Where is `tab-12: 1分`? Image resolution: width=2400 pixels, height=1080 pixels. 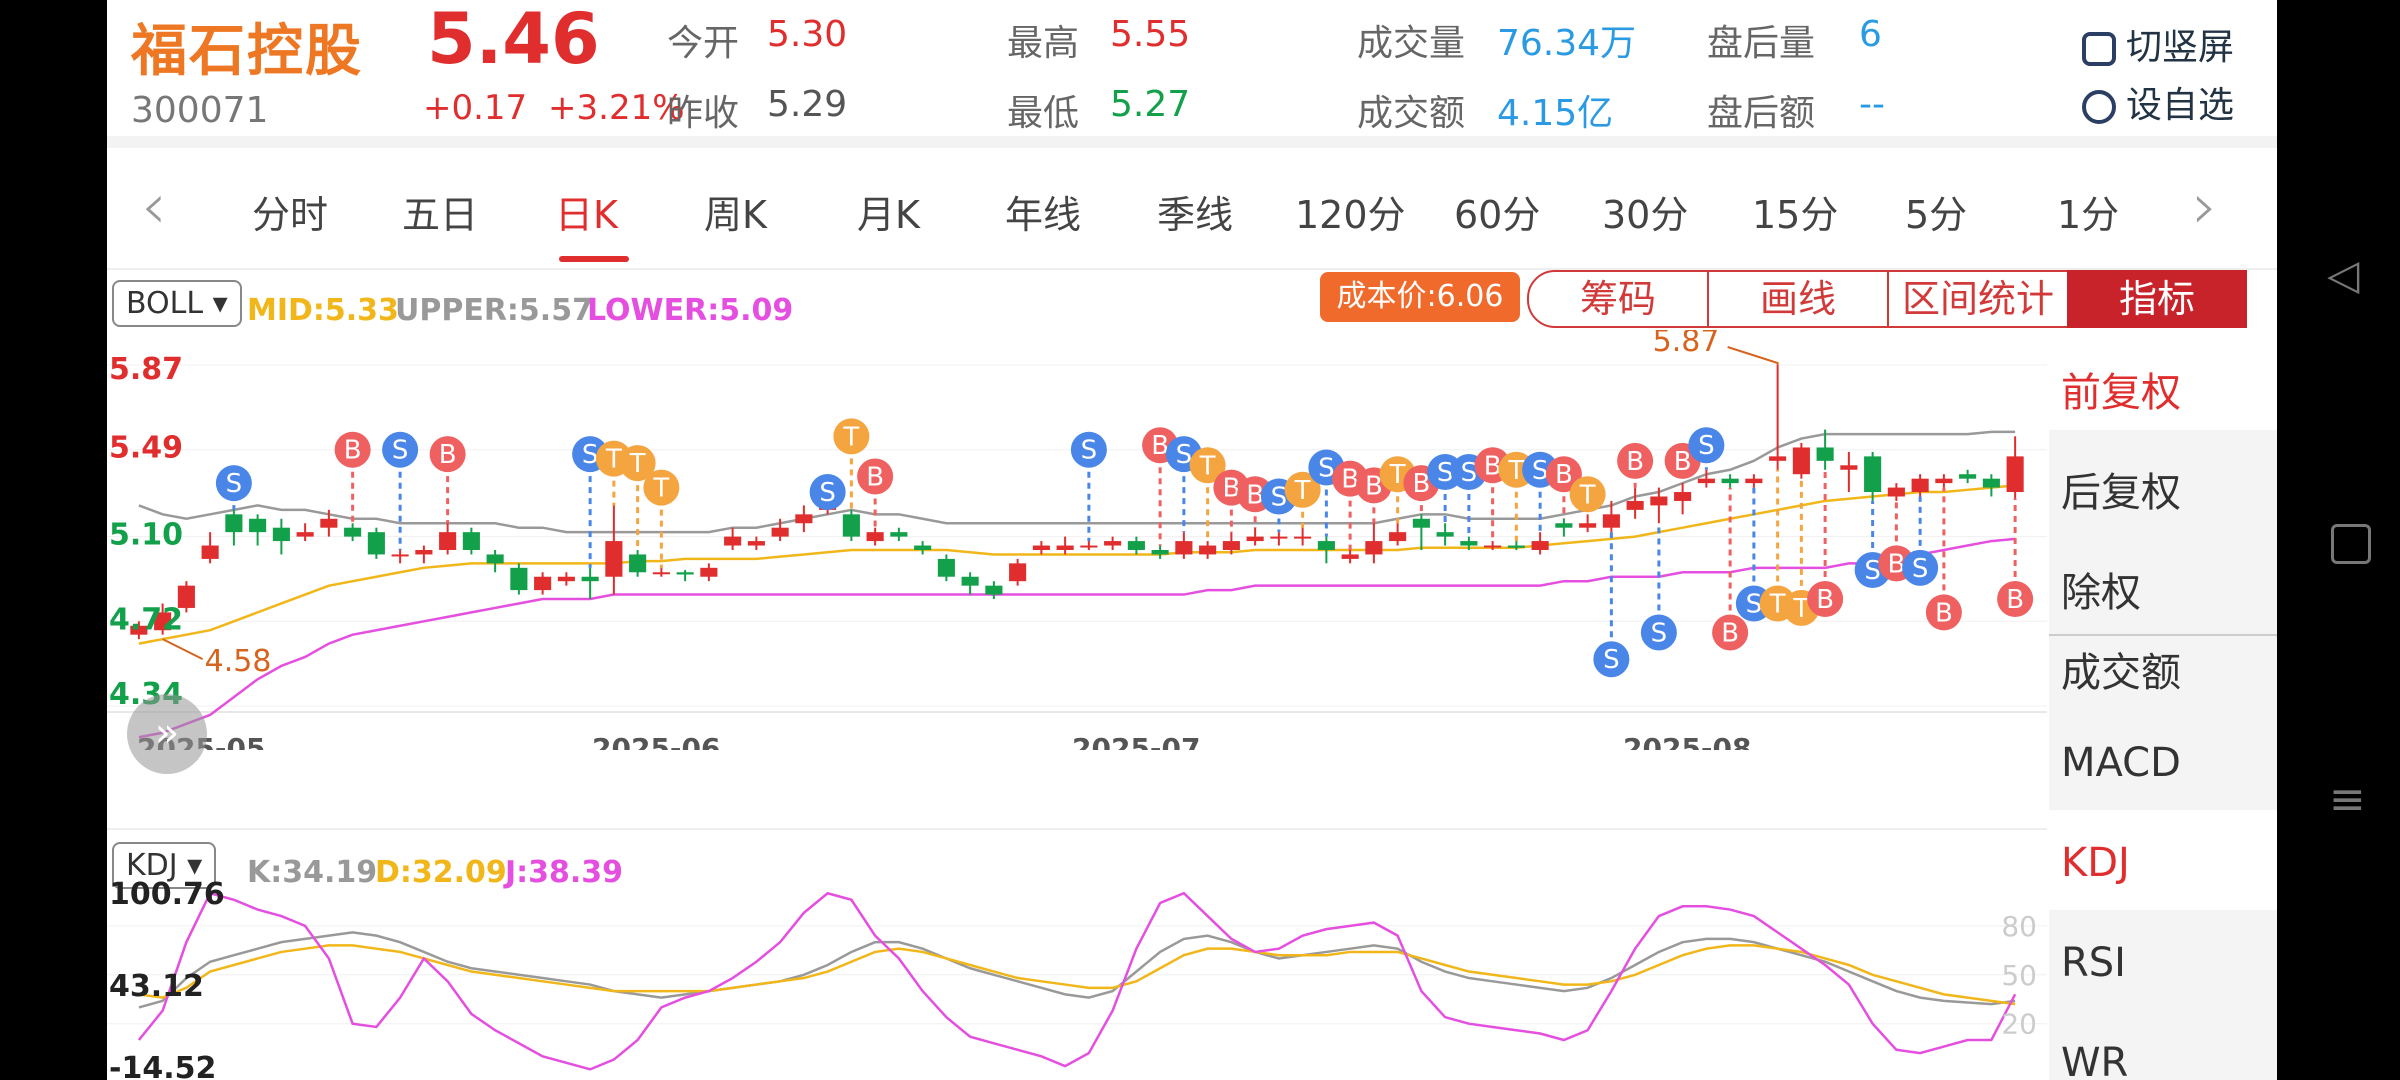
tab-12: 1分 is located at coordinates (2088, 215).